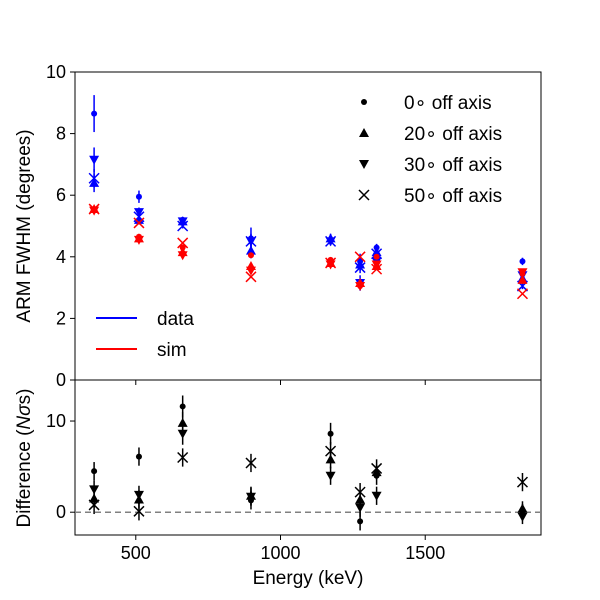 This screenshot has height=600, width=600. Describe the element at coordinates (280, 553) in the screenshot. I see `x-tick-label: 1000` at that location.